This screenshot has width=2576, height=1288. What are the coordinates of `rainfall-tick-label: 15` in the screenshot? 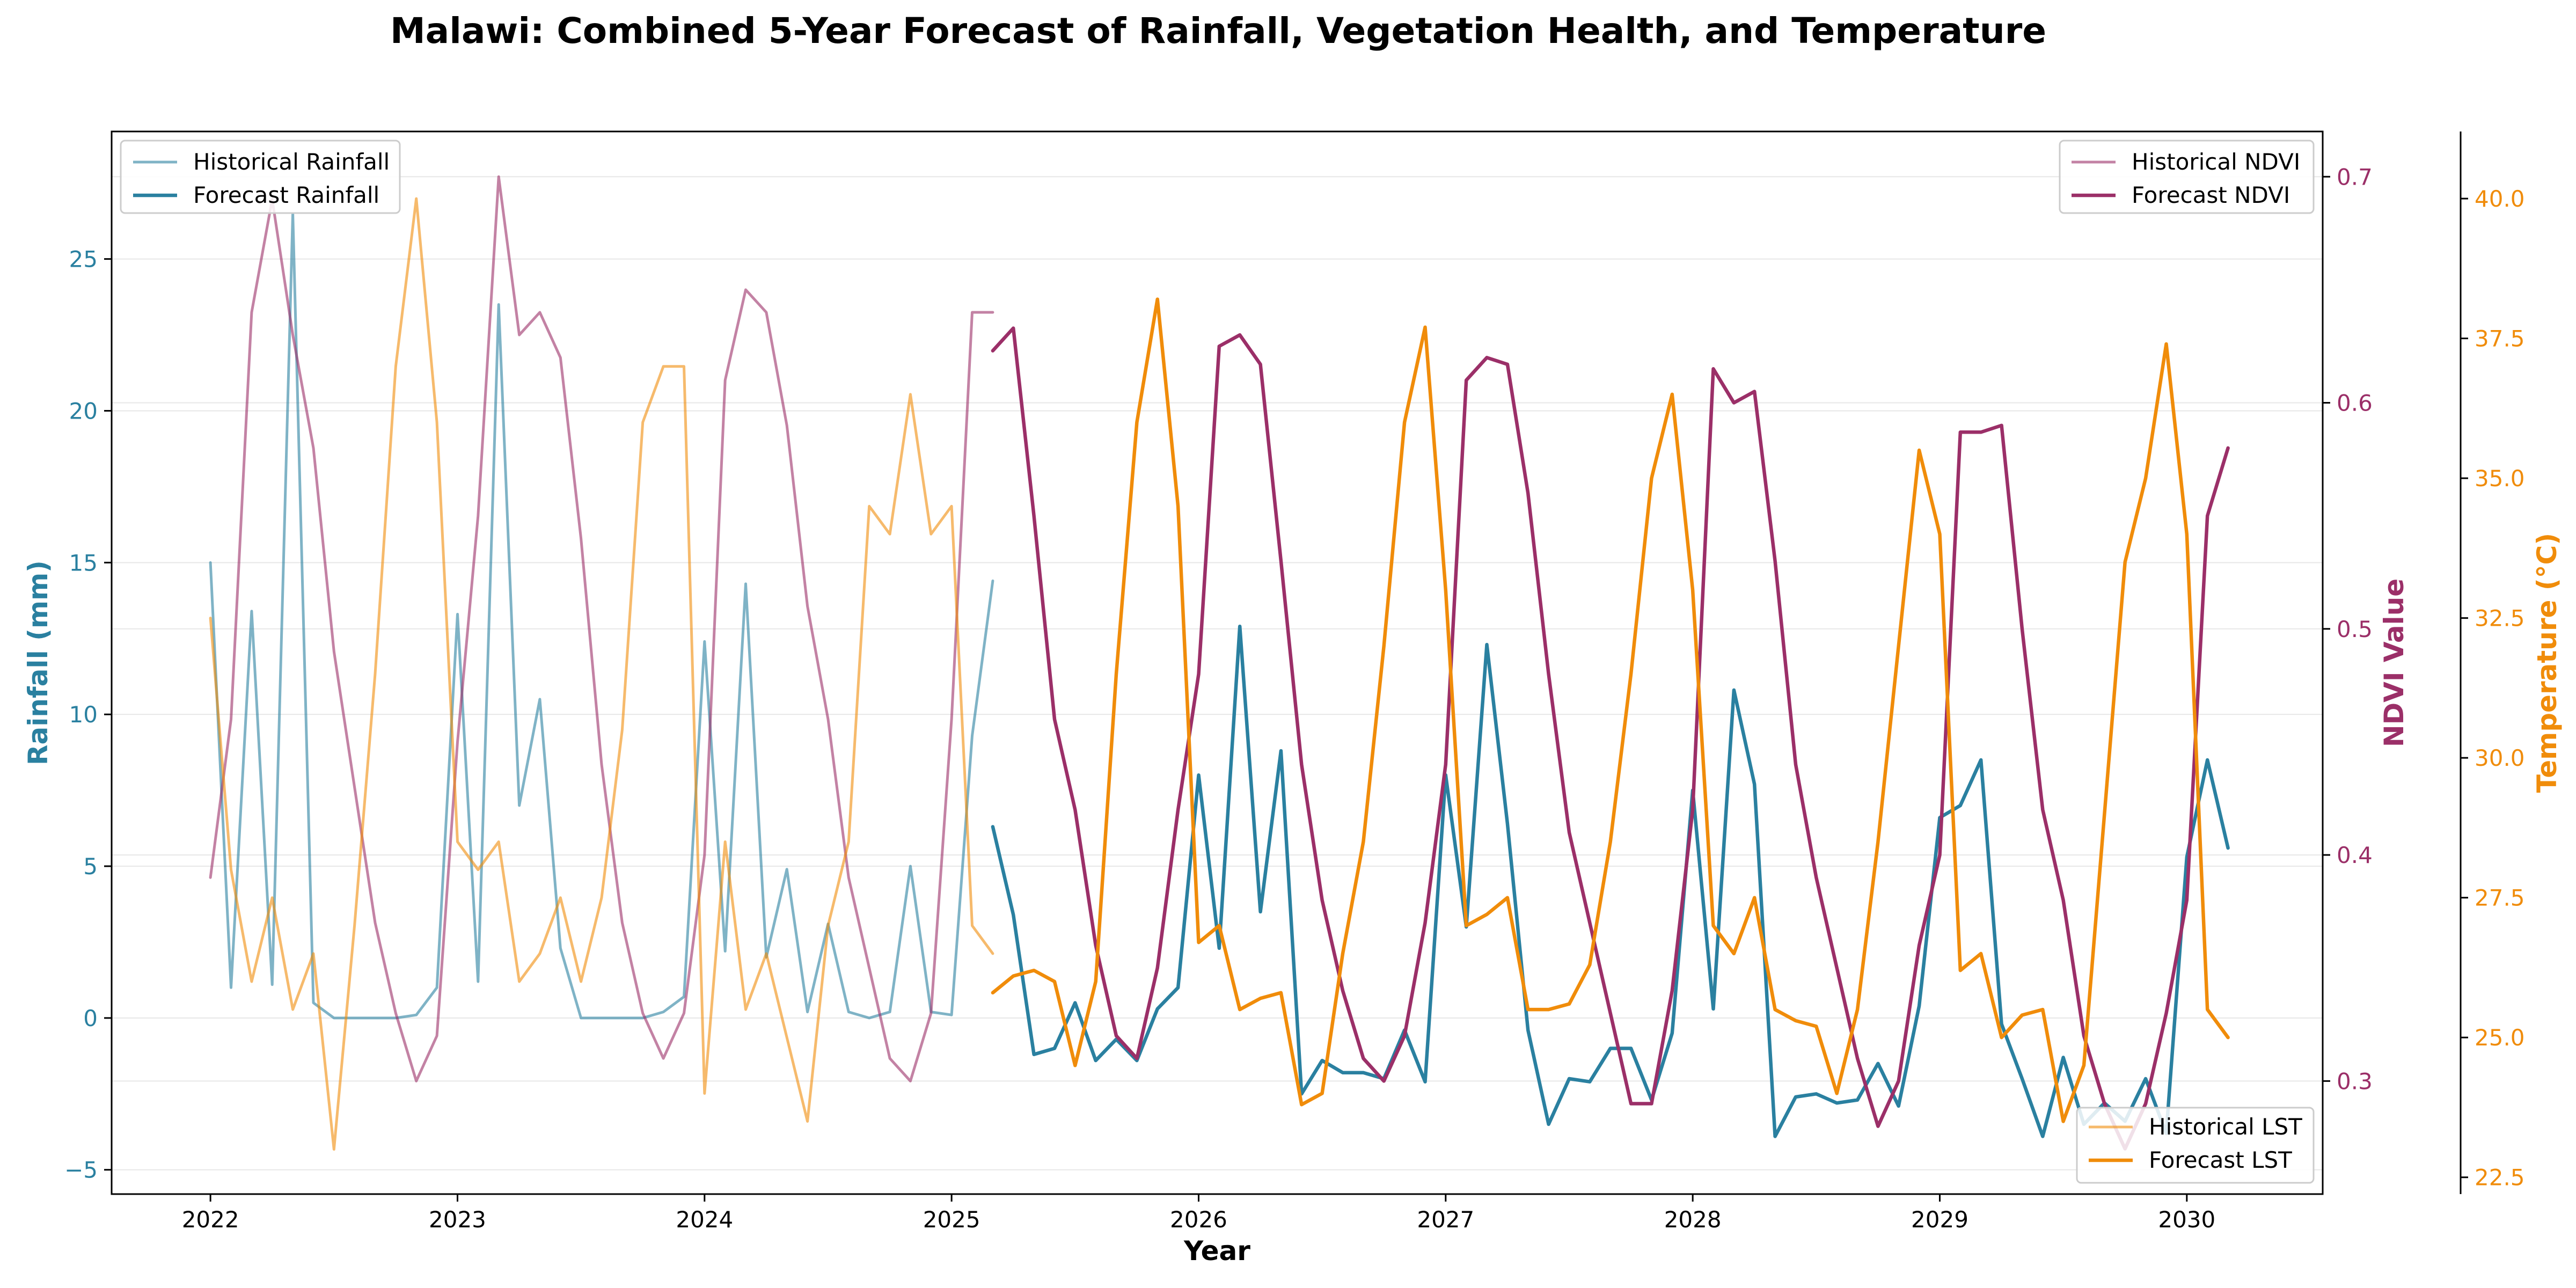 It's located at (83, 563).